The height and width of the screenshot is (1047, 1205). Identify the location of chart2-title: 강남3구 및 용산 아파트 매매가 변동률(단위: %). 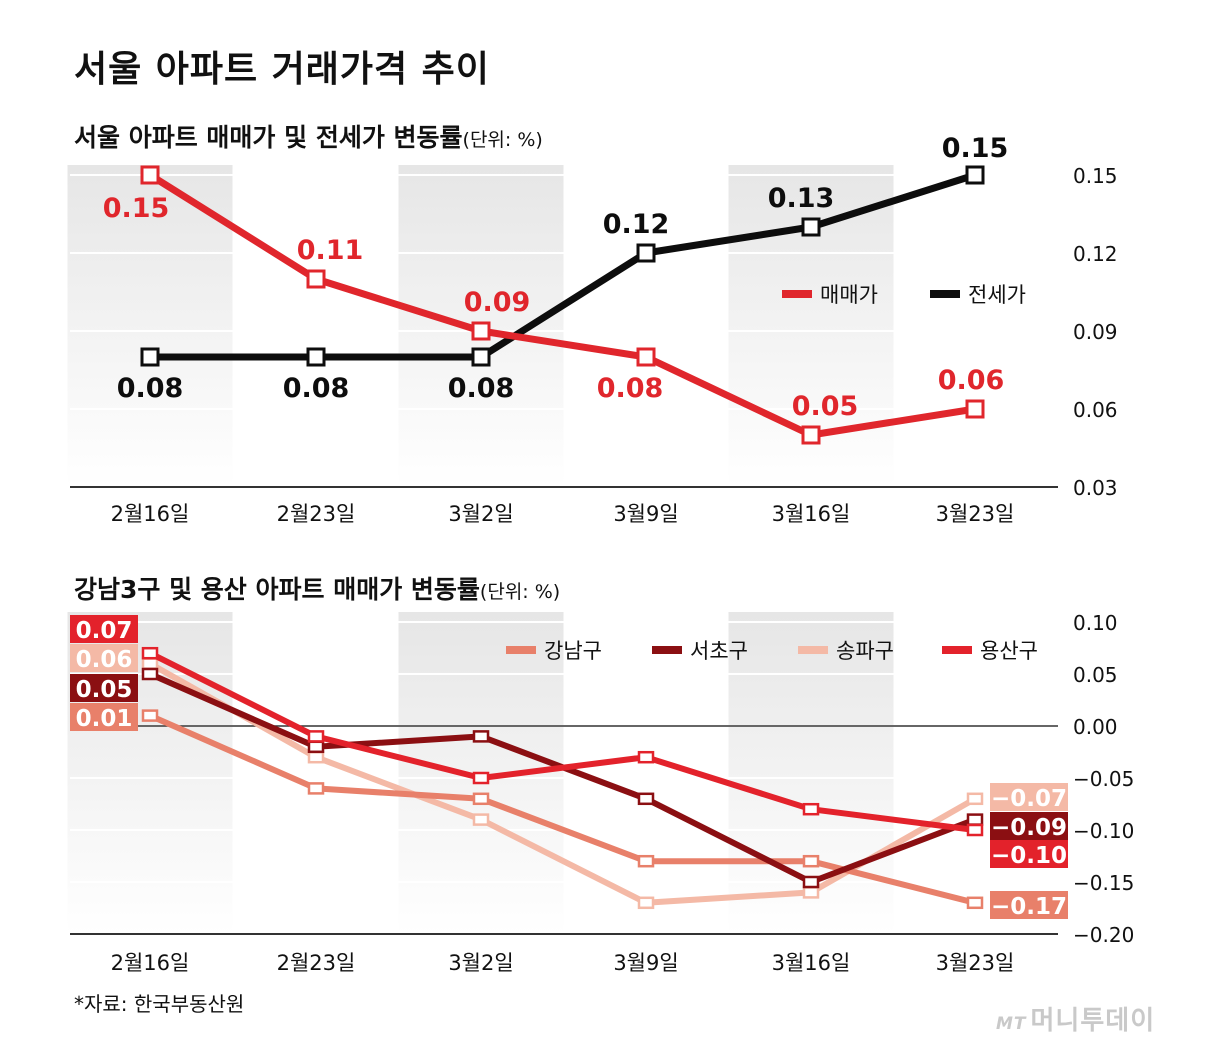
(317, 588).